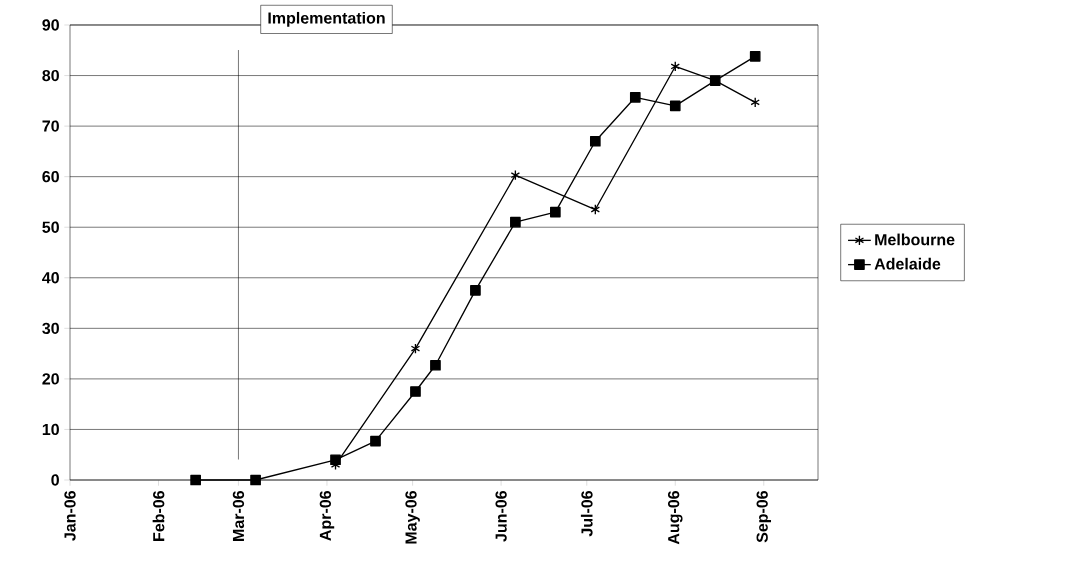 The height and width of the screenshot is (583, 1070). What do you see at coordinates (501, 516) in the screenshot?
I see `x-tick-label: Jun-06` at bounding box center [501, 516].